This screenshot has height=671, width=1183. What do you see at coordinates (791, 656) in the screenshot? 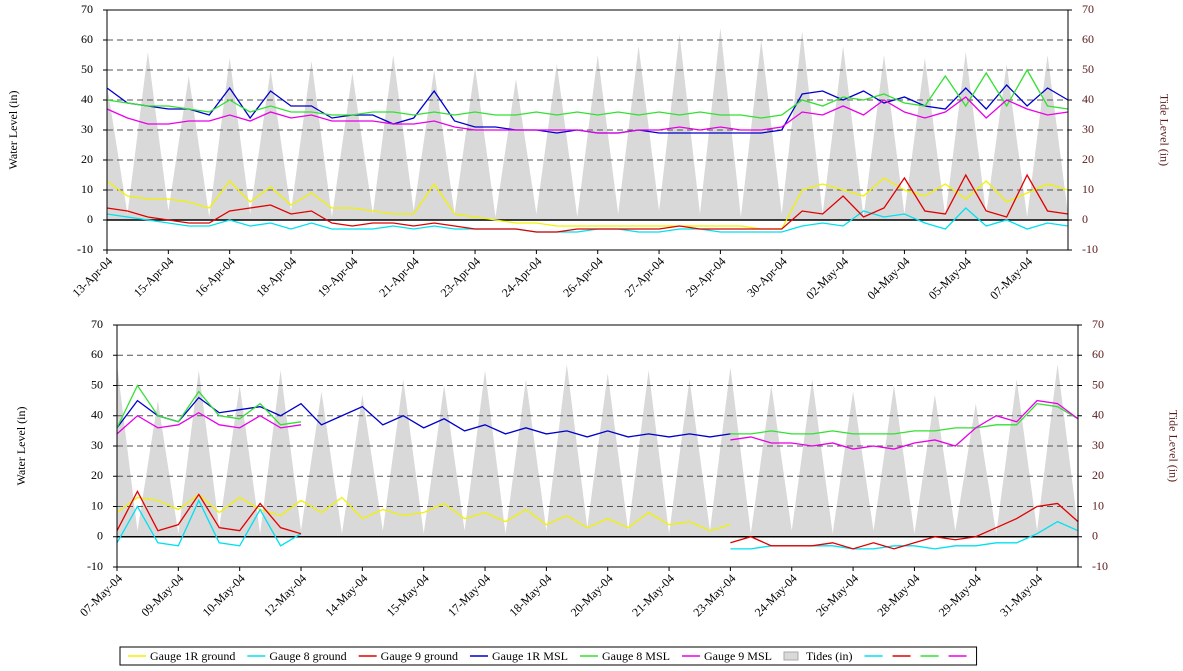
I see `legend-swatch` at bounding box center [791, 656].